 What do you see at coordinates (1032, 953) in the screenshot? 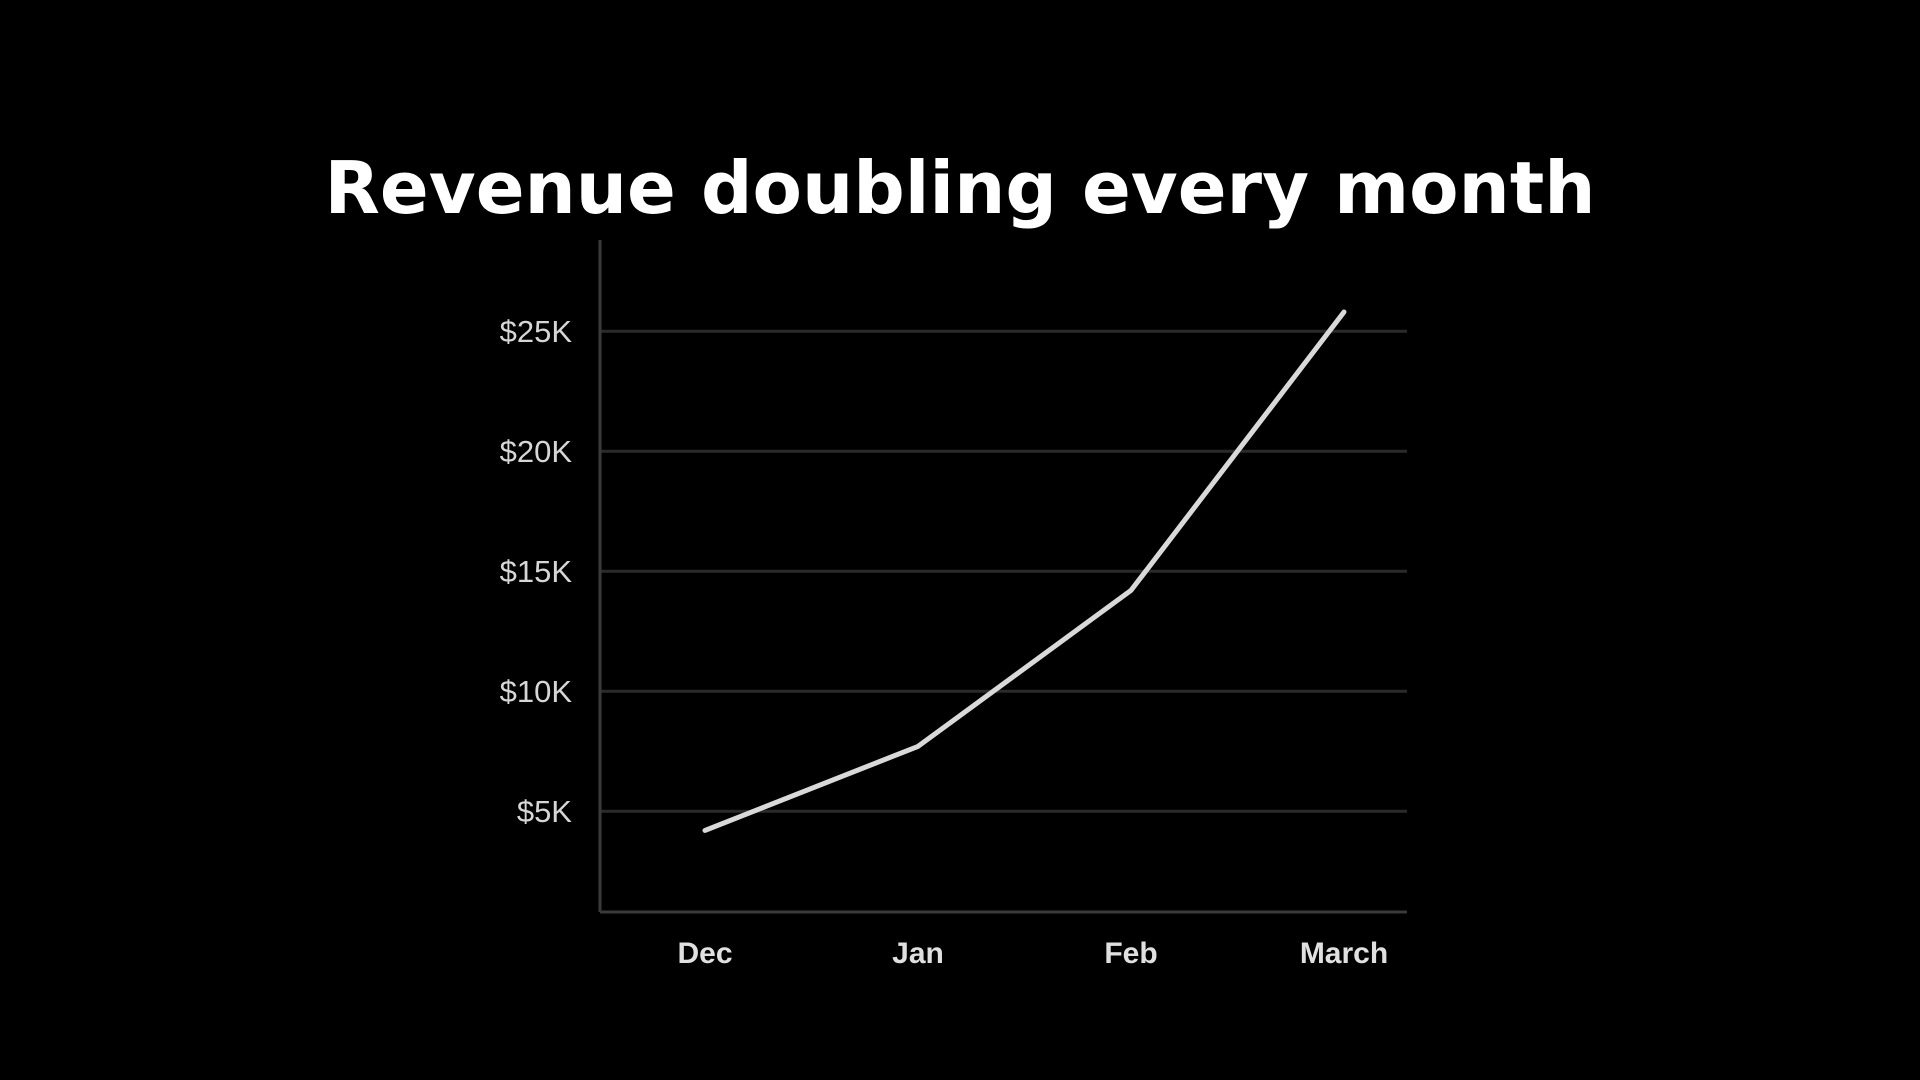
I see `x-tick-labels: Dec Jan Feb March` at bounding box center [1032, 953].